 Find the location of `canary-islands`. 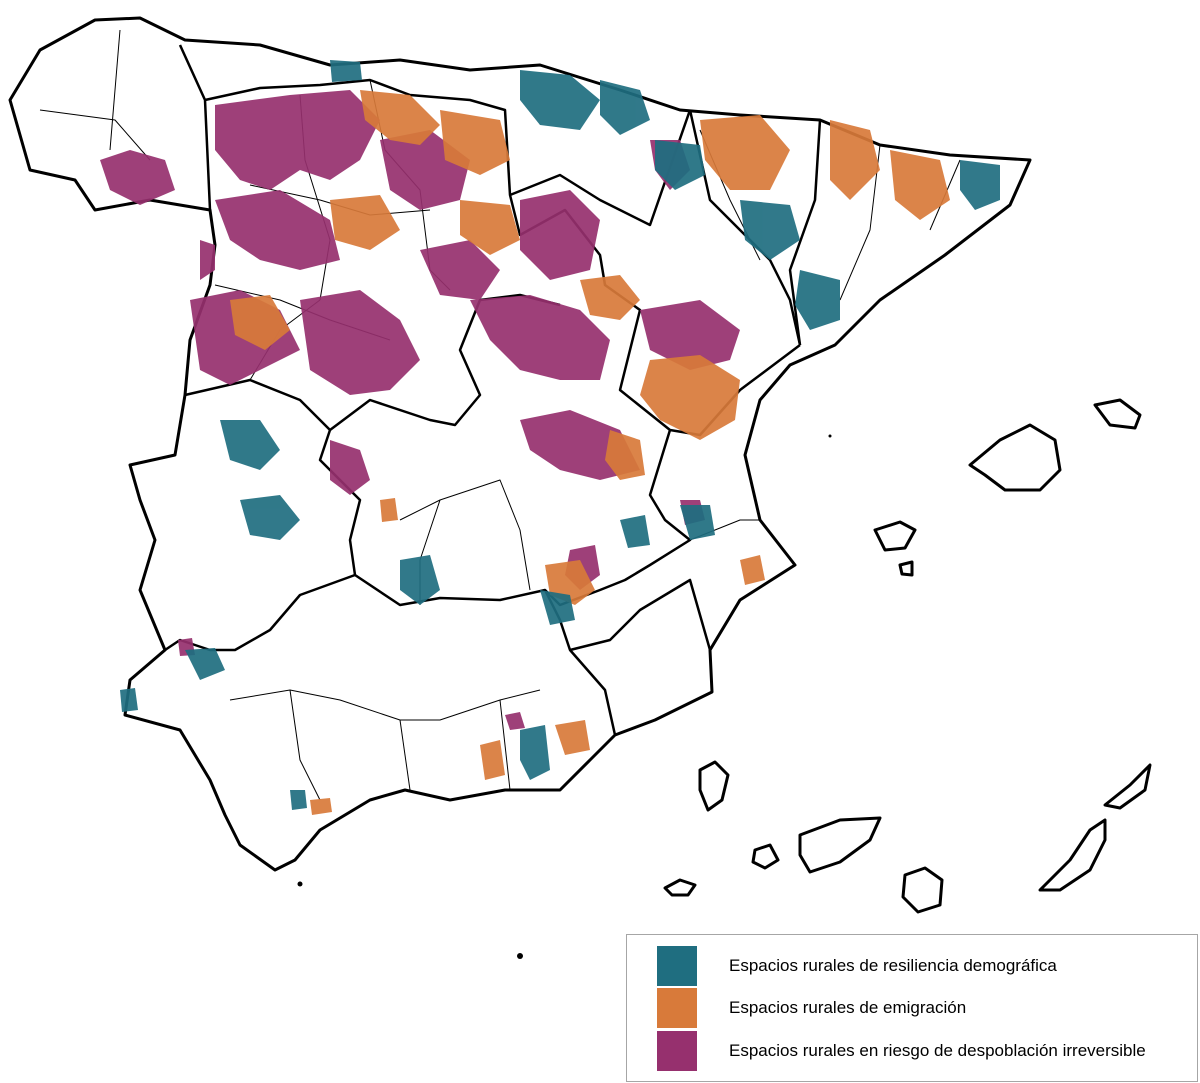

canary-islands is located at coordinates (907, 837).